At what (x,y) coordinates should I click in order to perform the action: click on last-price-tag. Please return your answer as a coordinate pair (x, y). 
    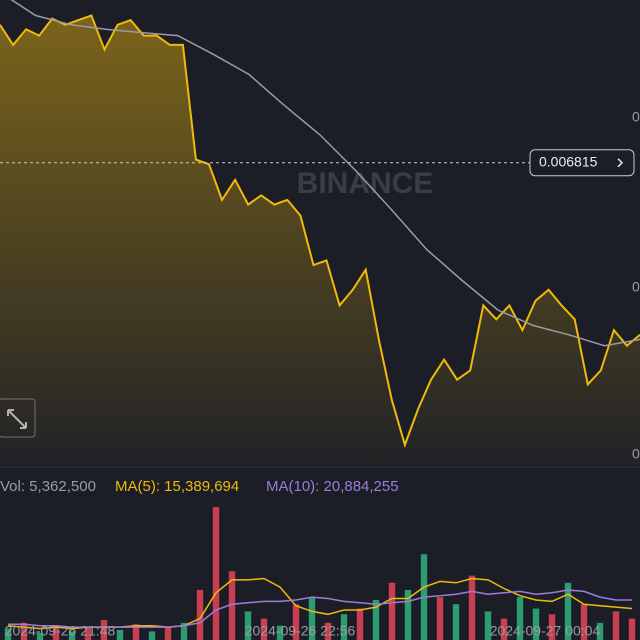
    Looking at the image, I should click on (582, 163).